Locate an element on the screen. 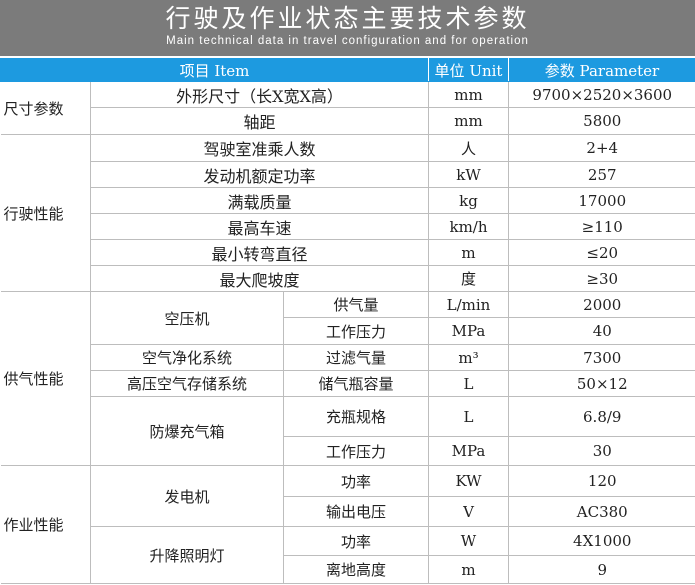 This screenshot has width=695, height=585. value-cell: AC380 is located at coordinates (601, 511).